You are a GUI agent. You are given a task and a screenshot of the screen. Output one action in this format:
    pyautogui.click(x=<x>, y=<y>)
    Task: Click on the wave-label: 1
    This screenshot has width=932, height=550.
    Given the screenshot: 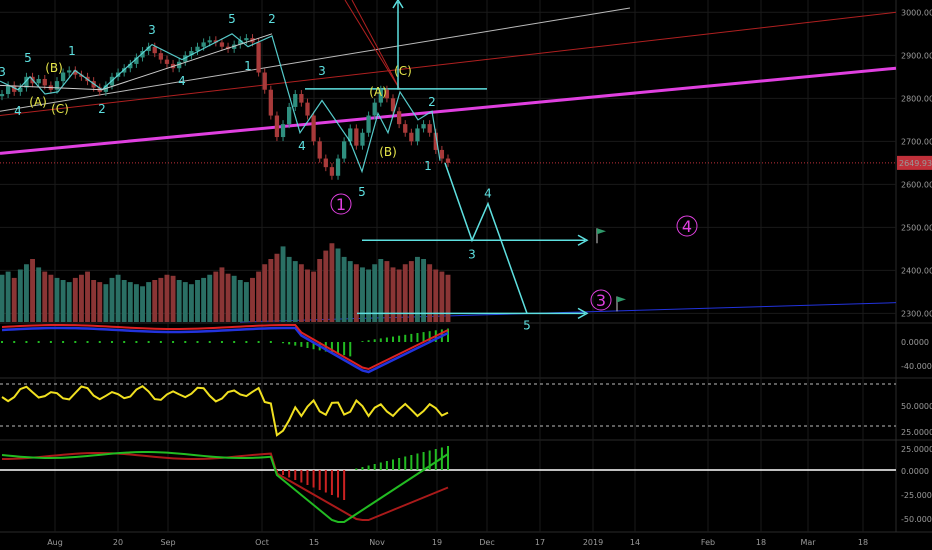 What is the action you would take?
    pyautogui.click(x=428, y=166)
    